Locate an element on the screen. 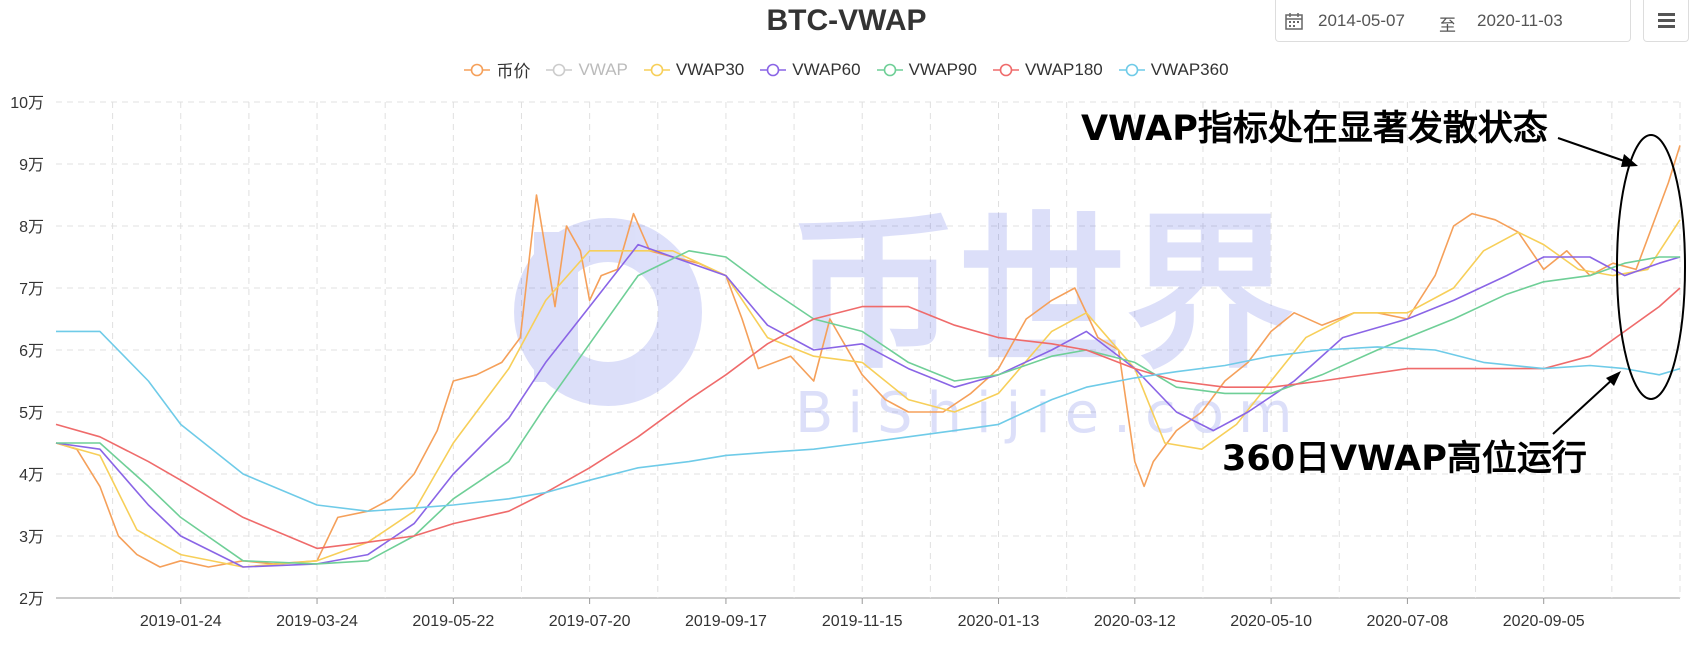 Image resolution: width=1693 pixels, height=657 pixels. y-tick-label: 6万 is located at coordinates (31, 351).